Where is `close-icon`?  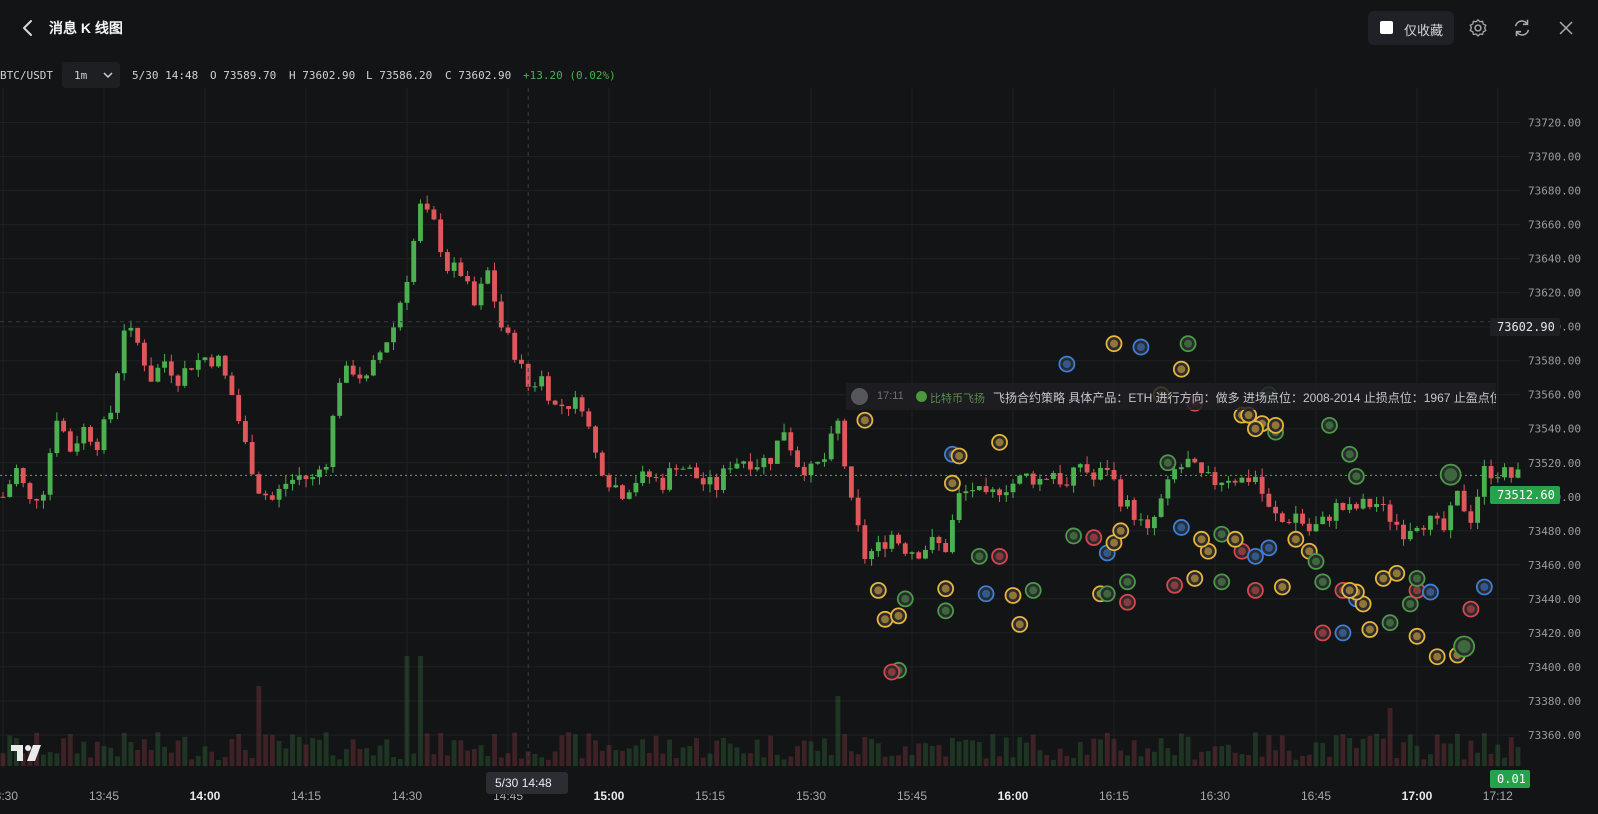
close-icon is located at coordinates (1566, 28).